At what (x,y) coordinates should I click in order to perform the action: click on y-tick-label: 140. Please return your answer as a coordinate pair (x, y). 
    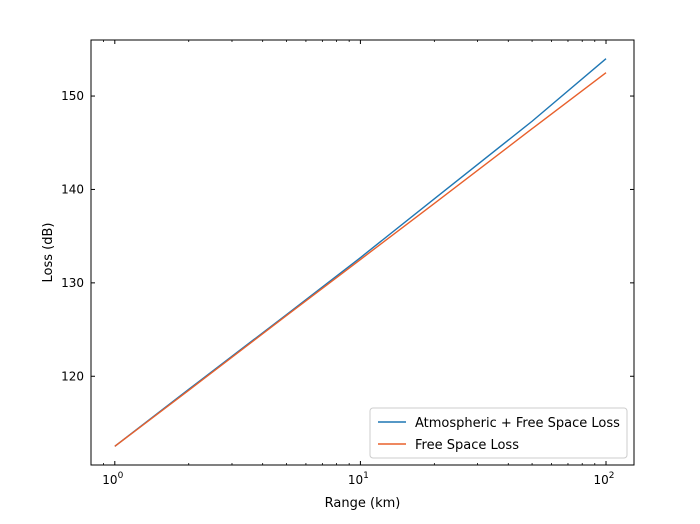
    Looking at the image, I should click on (72, 189).